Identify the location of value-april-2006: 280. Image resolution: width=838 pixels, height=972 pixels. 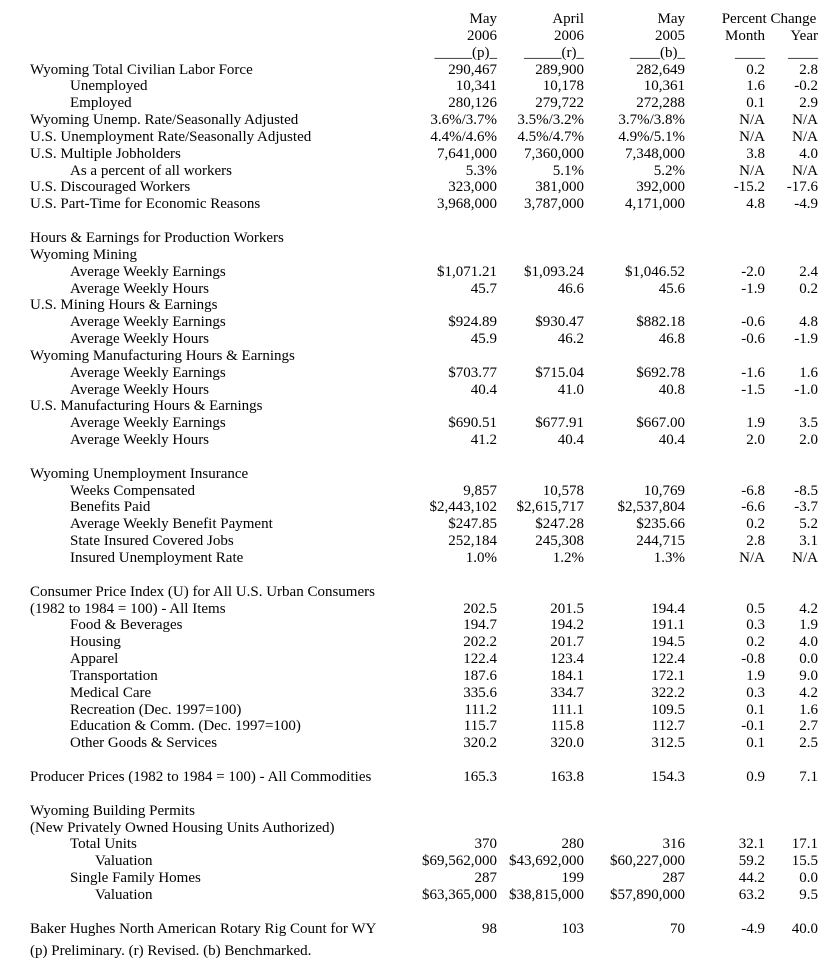
(573, 844).